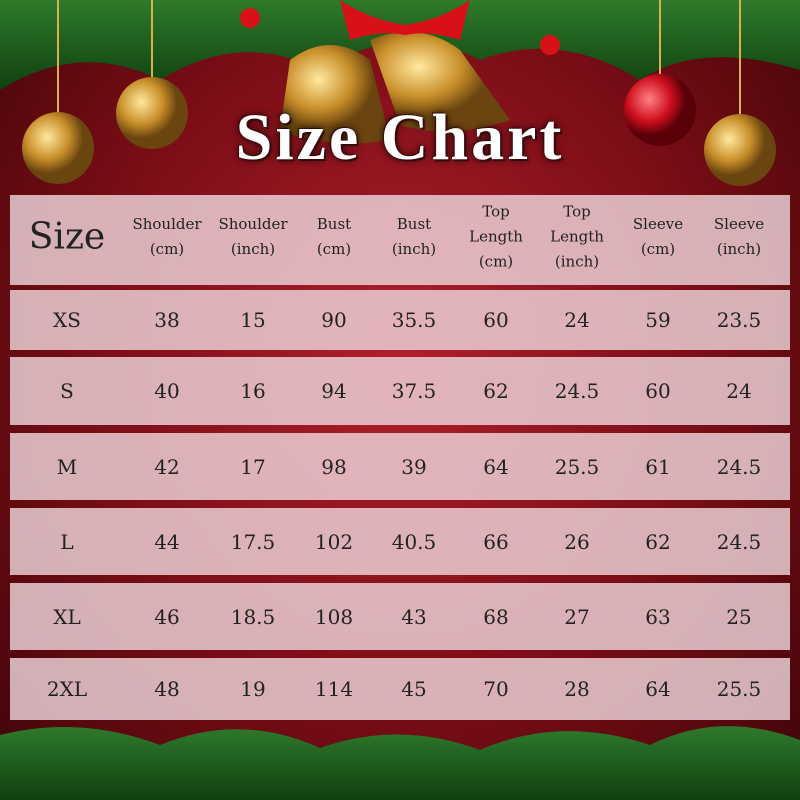 Image resolution: width=800 pixels, height=800 pixels. Describe the element at coordinates (334, 616) in the screenshot. I see `measurement: 108` at that location.